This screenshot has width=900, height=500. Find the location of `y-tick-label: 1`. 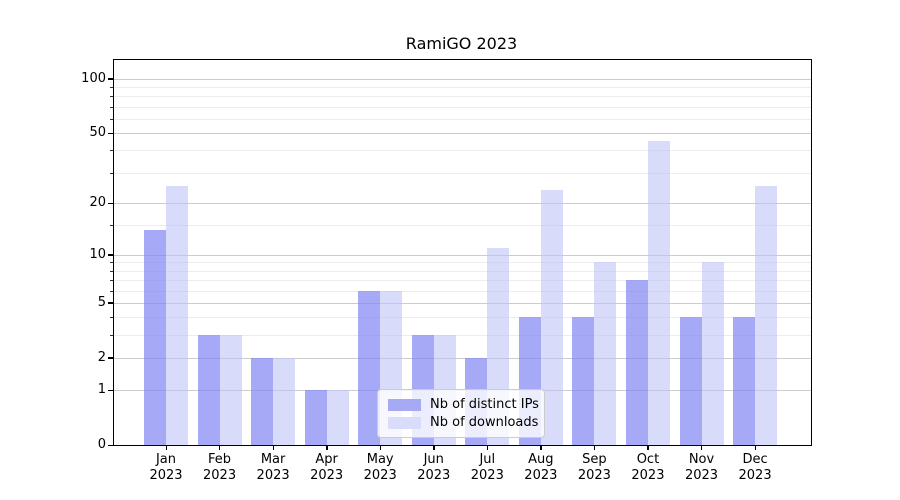

y-tick-label: 1 is located at coordinates (101, 389).